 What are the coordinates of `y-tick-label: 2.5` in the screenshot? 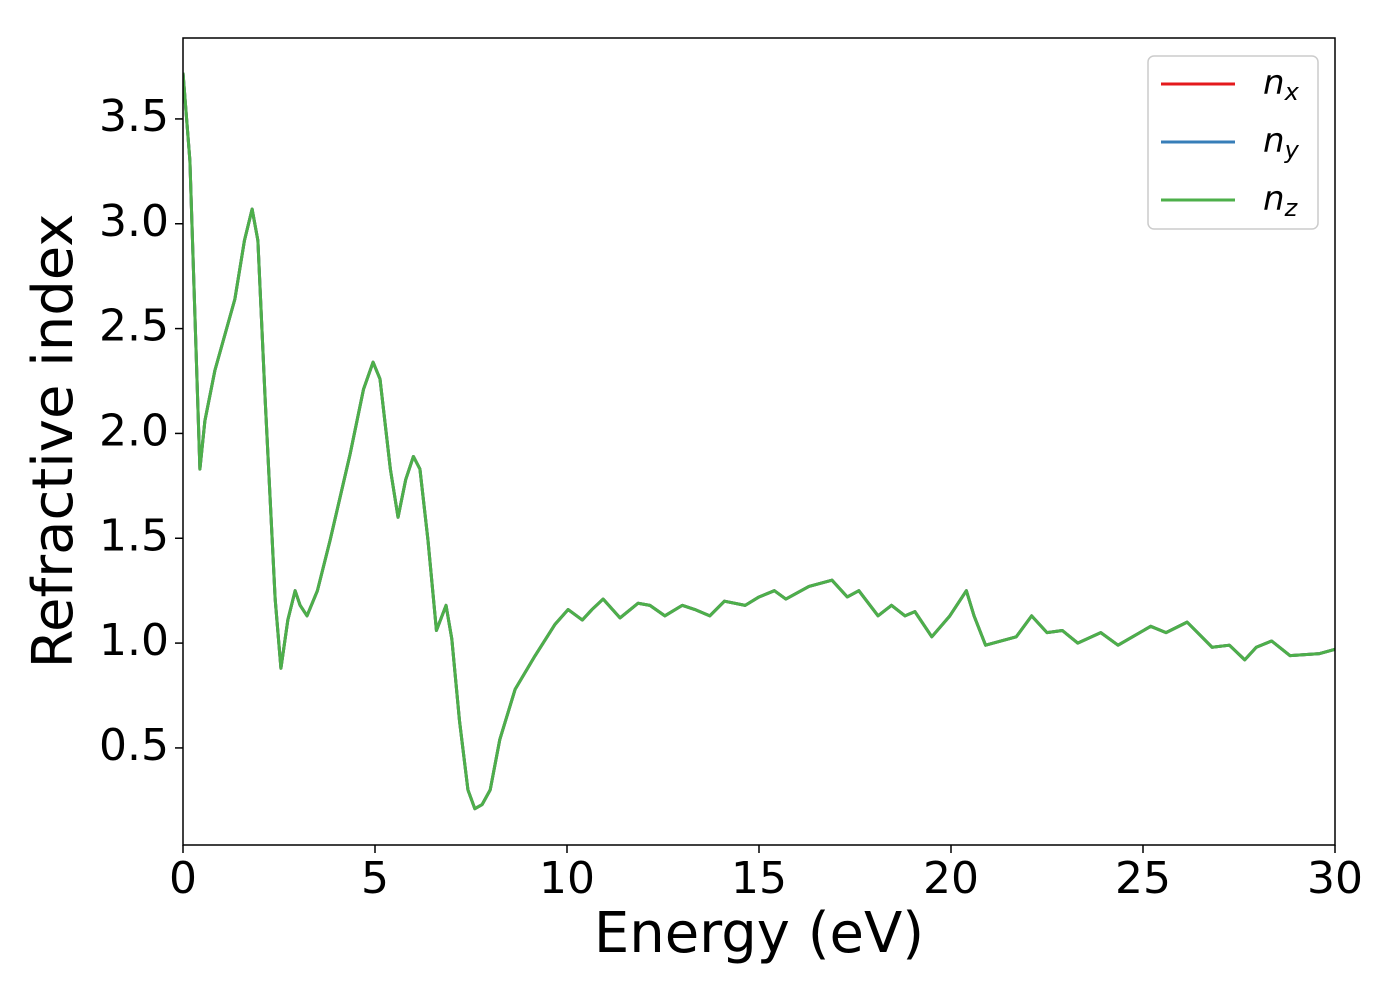 It's located at (134, 326).